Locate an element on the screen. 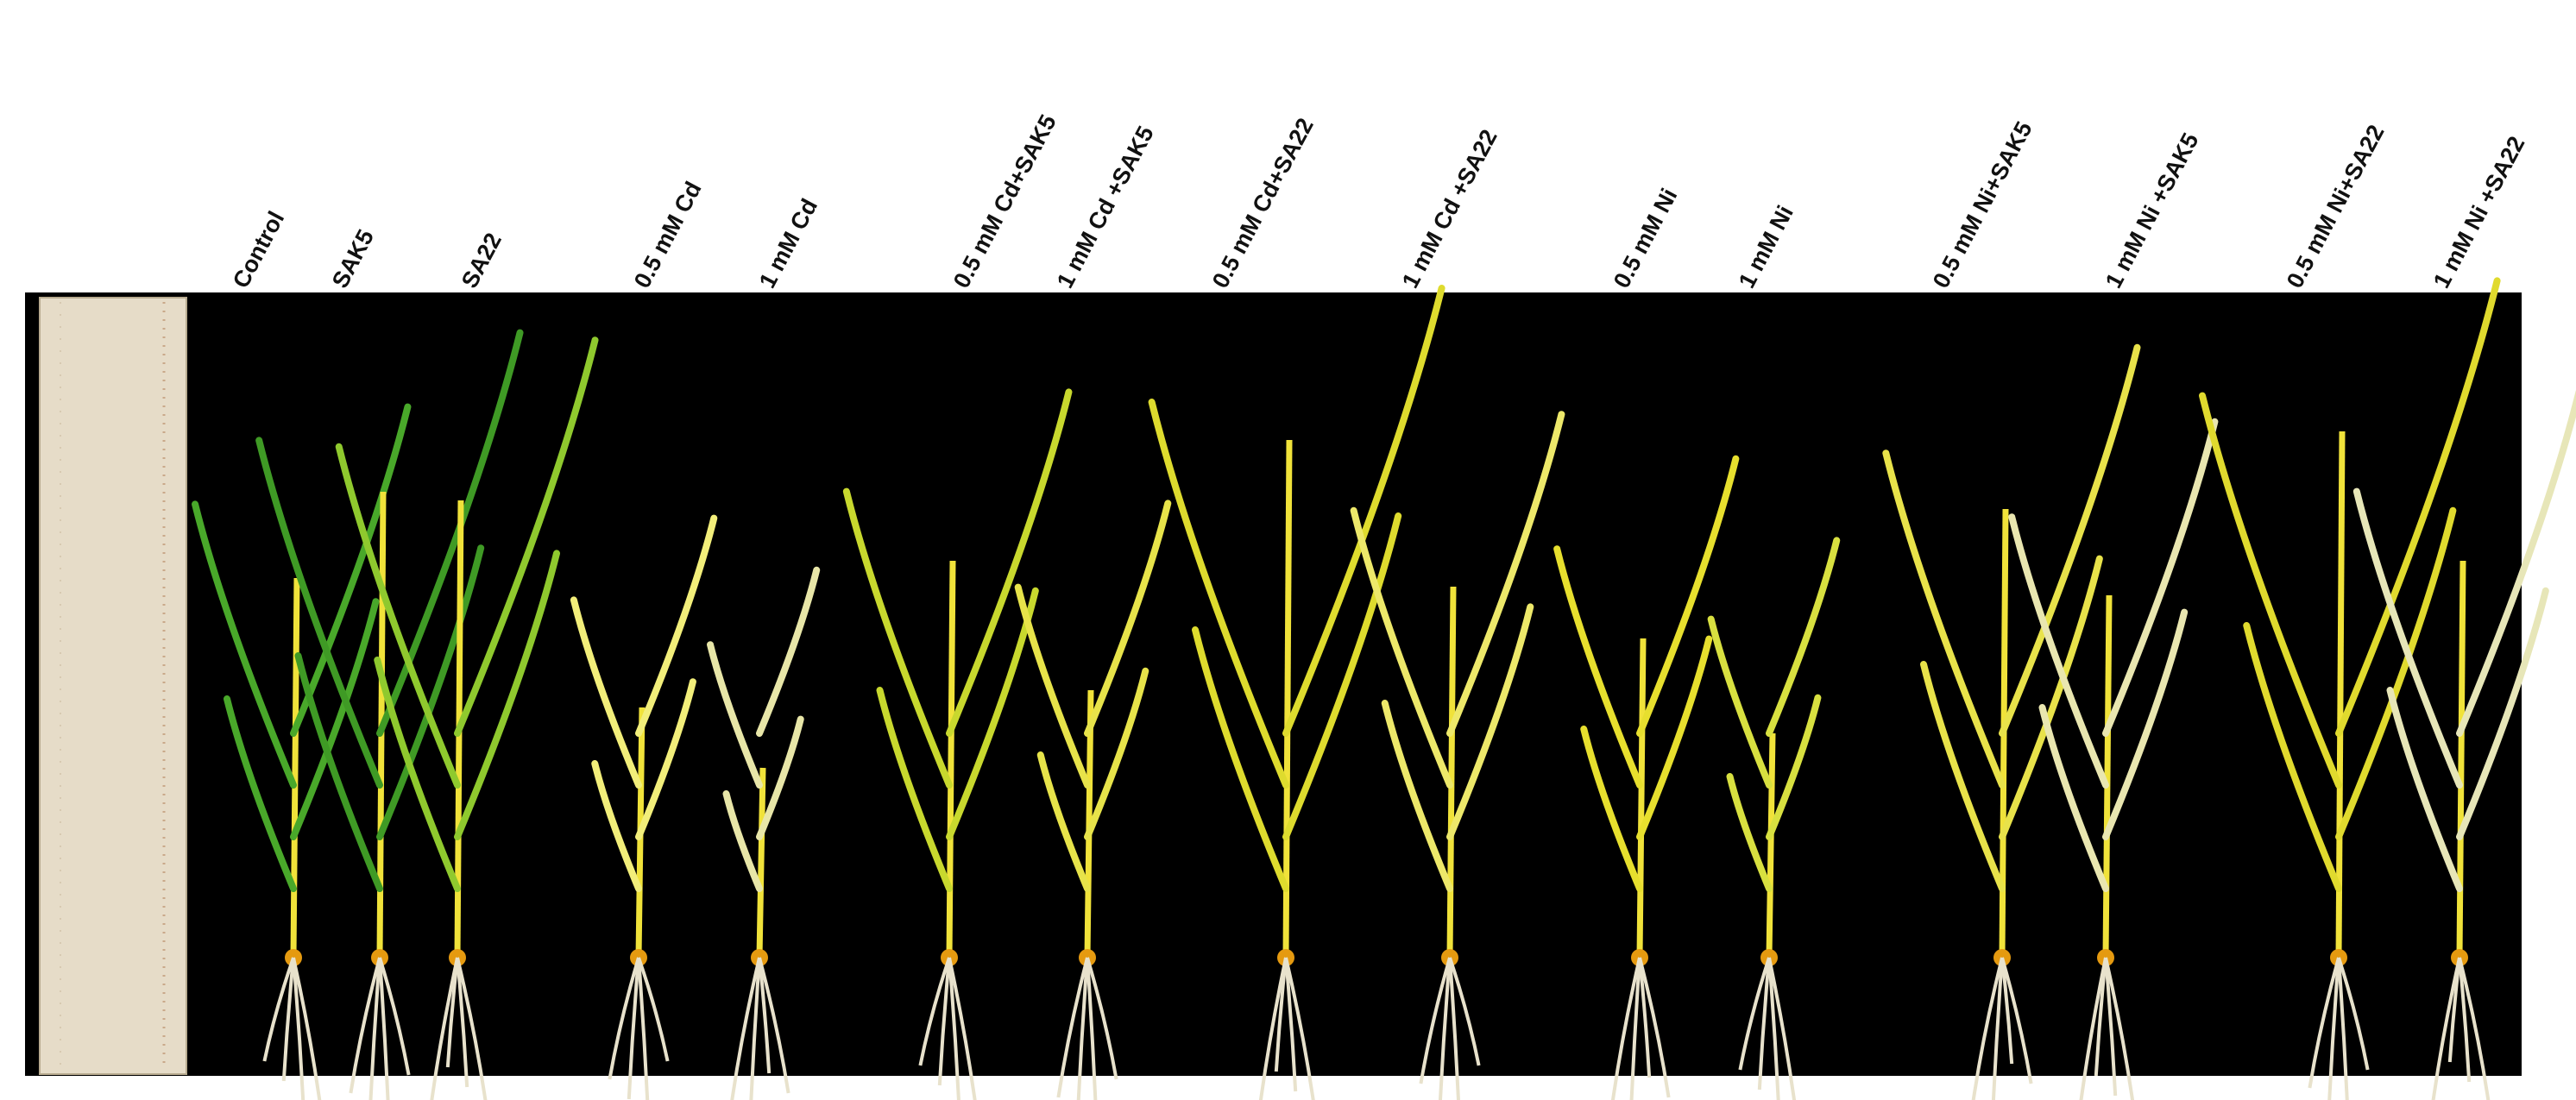  treatment-label: 0.5 mM Cd is located at coordinates (668, 235).